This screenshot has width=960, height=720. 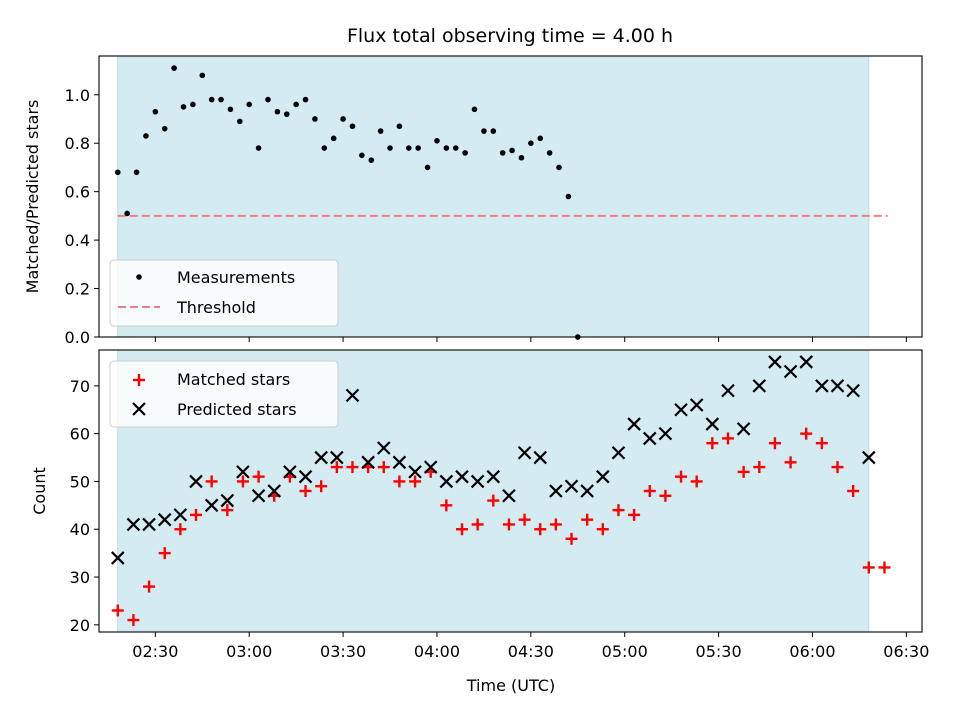 What do you see at coordinates (249, 651) in the screenshot?
I see `x-tick-label: 03:00` at bounding box center [249, 651].